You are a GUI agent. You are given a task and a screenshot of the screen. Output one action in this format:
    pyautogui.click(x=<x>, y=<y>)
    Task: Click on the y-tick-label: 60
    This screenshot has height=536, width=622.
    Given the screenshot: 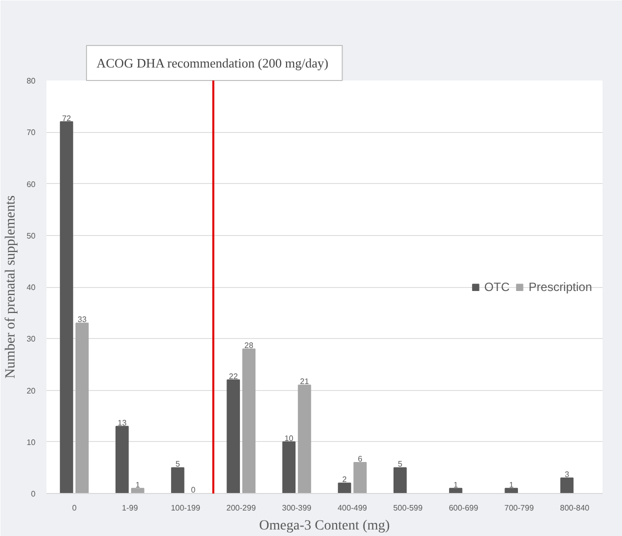 What is the action you would take?
    pyautogui.click(x=31, y=184)
    